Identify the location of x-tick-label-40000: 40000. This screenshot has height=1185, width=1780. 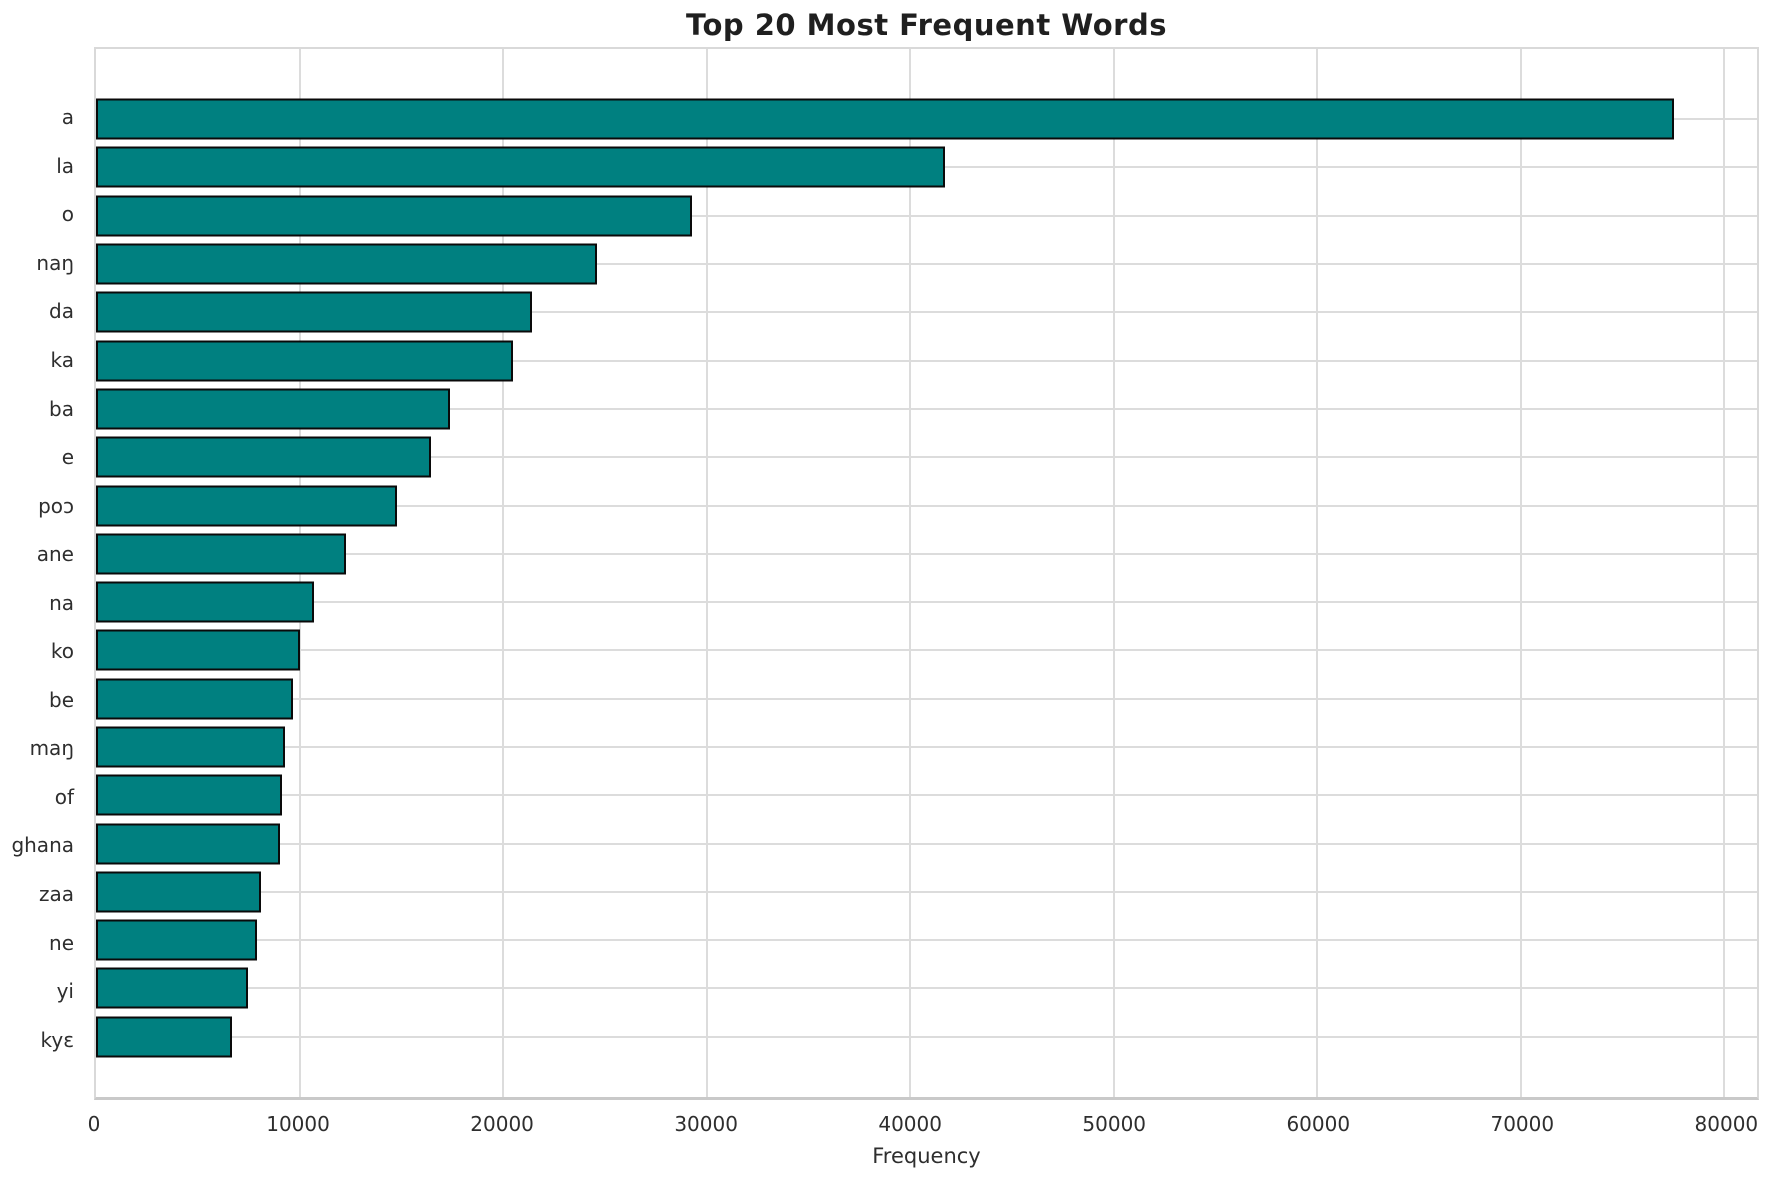
(910, 1124).